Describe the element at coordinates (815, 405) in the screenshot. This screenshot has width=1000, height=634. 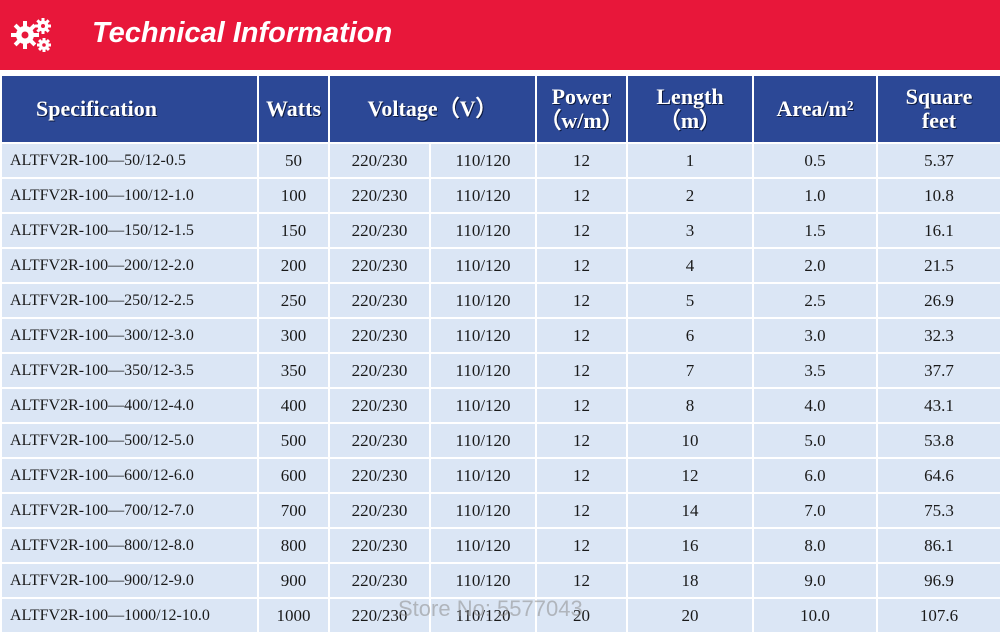
I see `cell-area: 4.0` at that location.